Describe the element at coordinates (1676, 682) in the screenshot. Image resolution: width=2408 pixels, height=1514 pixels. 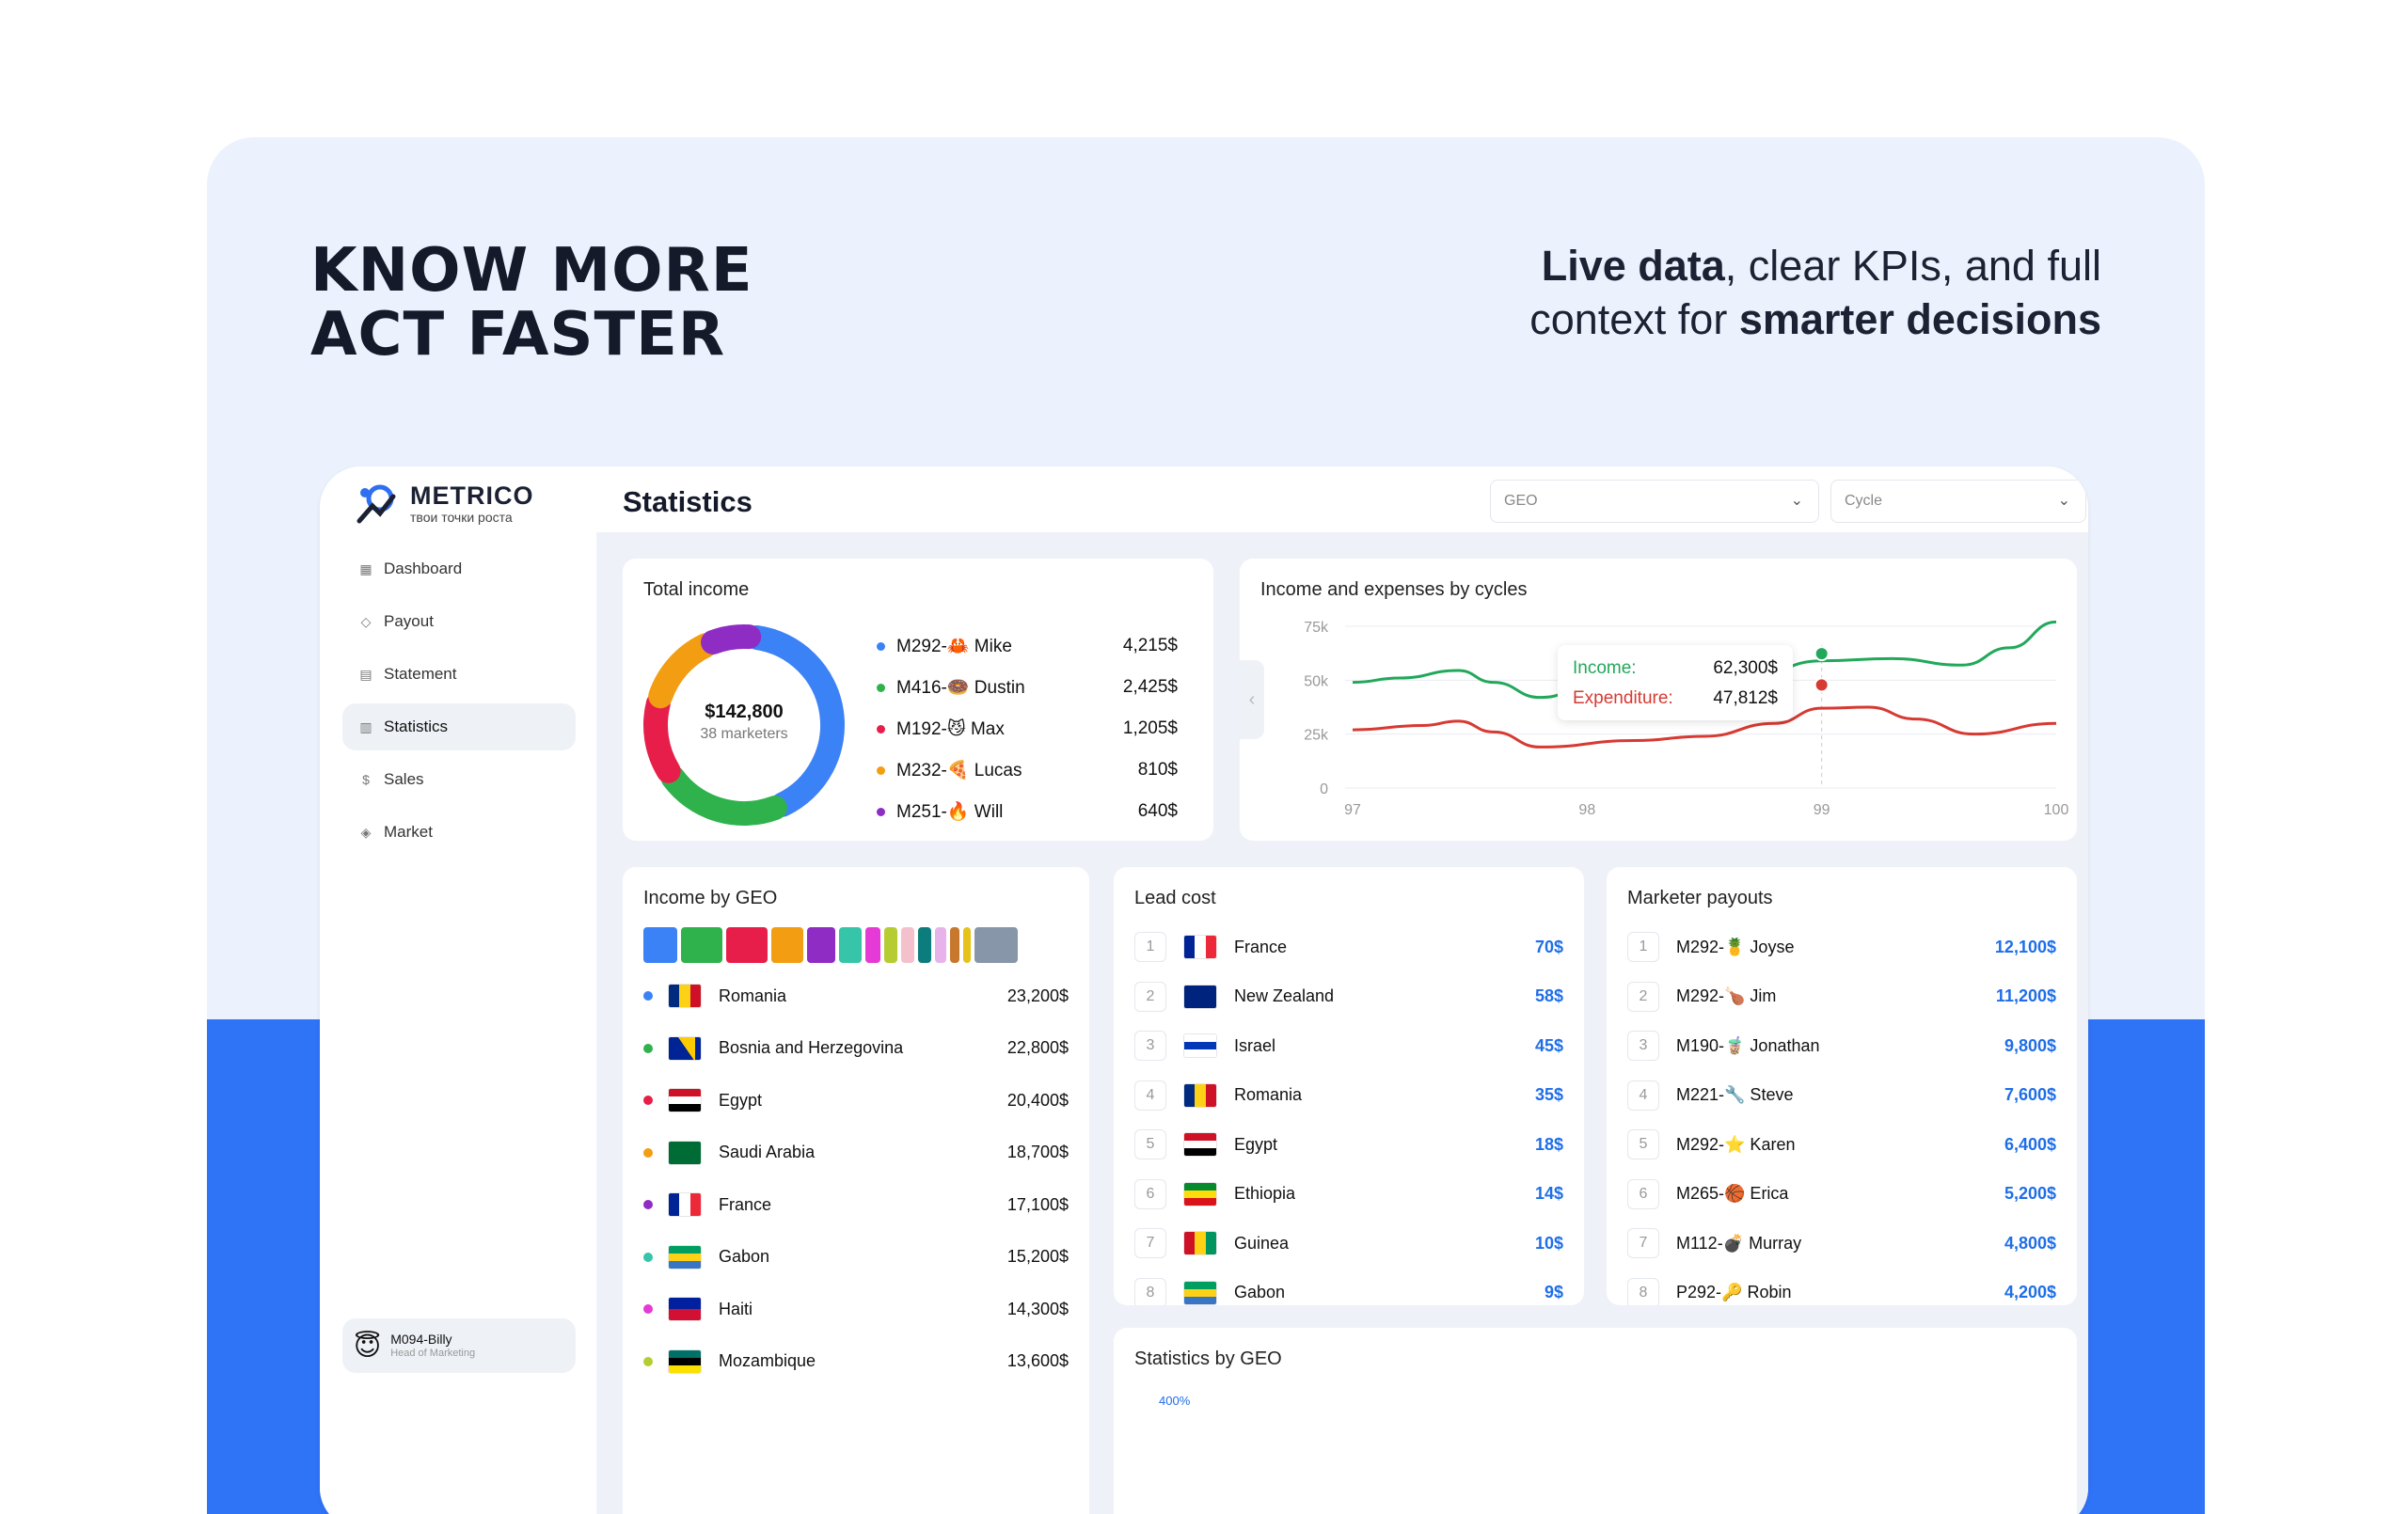
I see `chart-tooltip: Income: 62,300$ Expenditure: 47,812$` at that location.